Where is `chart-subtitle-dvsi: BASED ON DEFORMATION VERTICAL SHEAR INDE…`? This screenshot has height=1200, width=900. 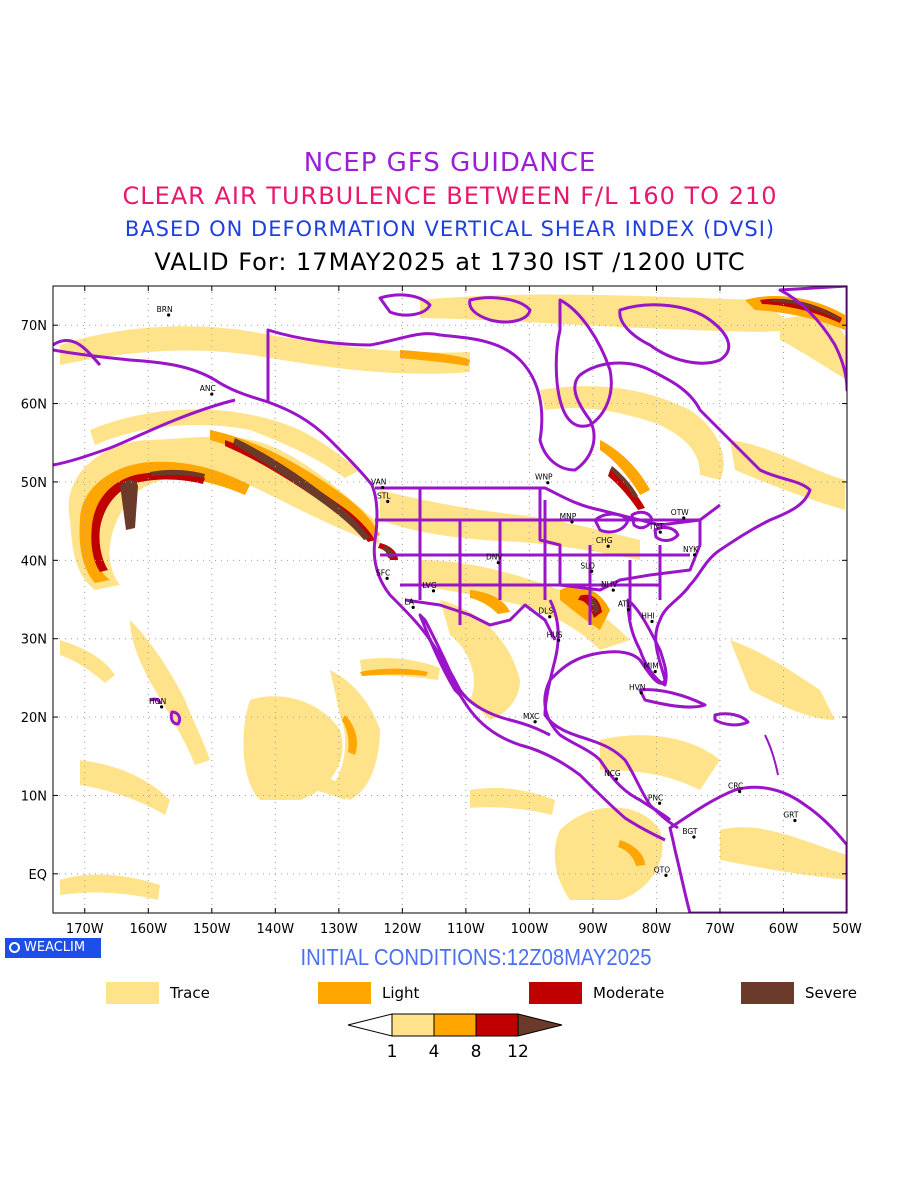
chart-subtitle-dvsi: BASED ON DEFORMATION VERTICAL SHEAR INDE… is located at coordinates (450, 229).